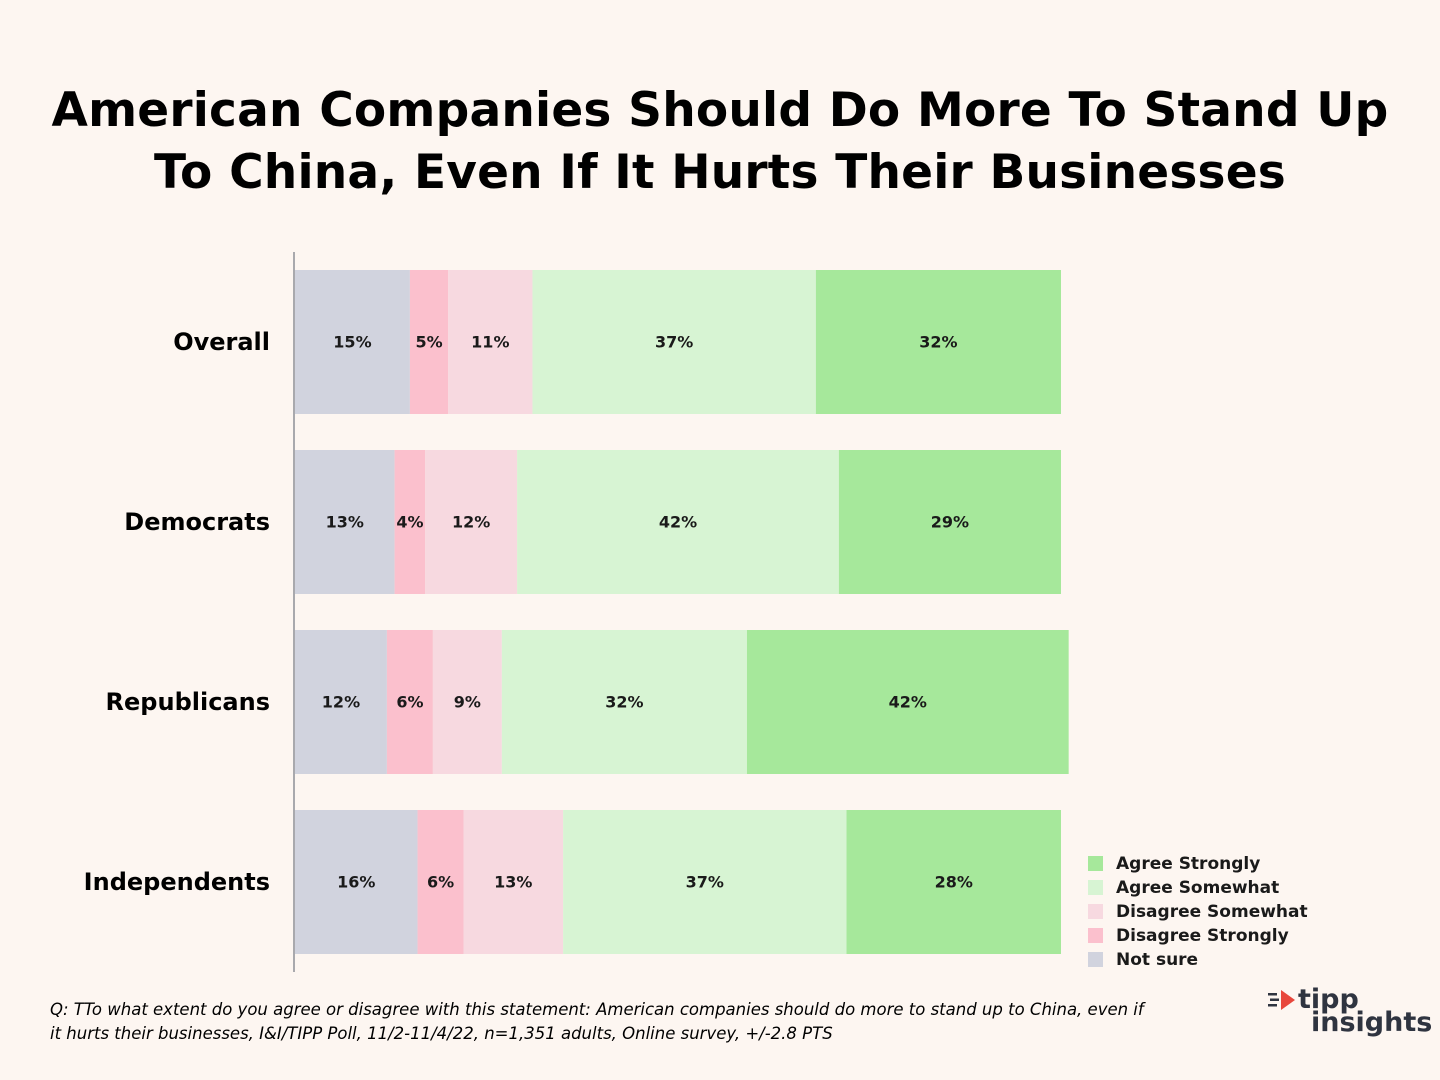 The image size is (1440, 1080). I want to click on legend-label: Agree Somewhat, so click(1197, 888).